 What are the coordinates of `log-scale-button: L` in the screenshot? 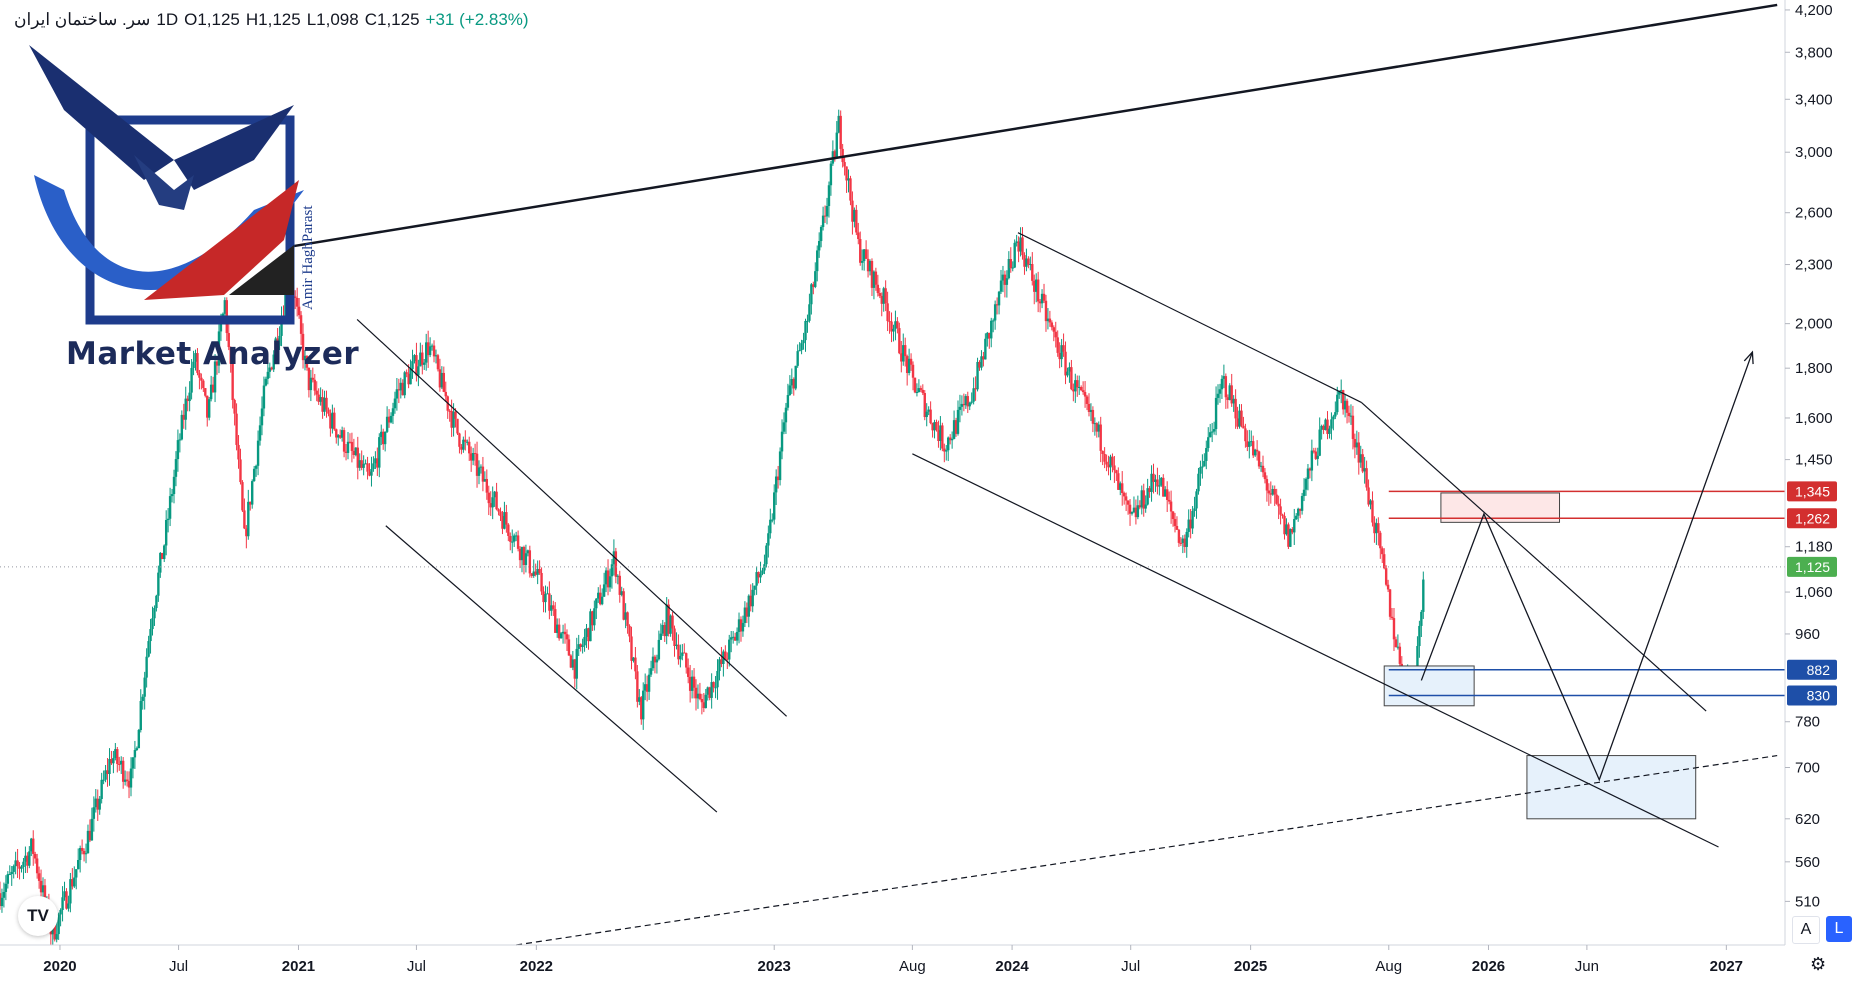 It's located at (1839, 929).